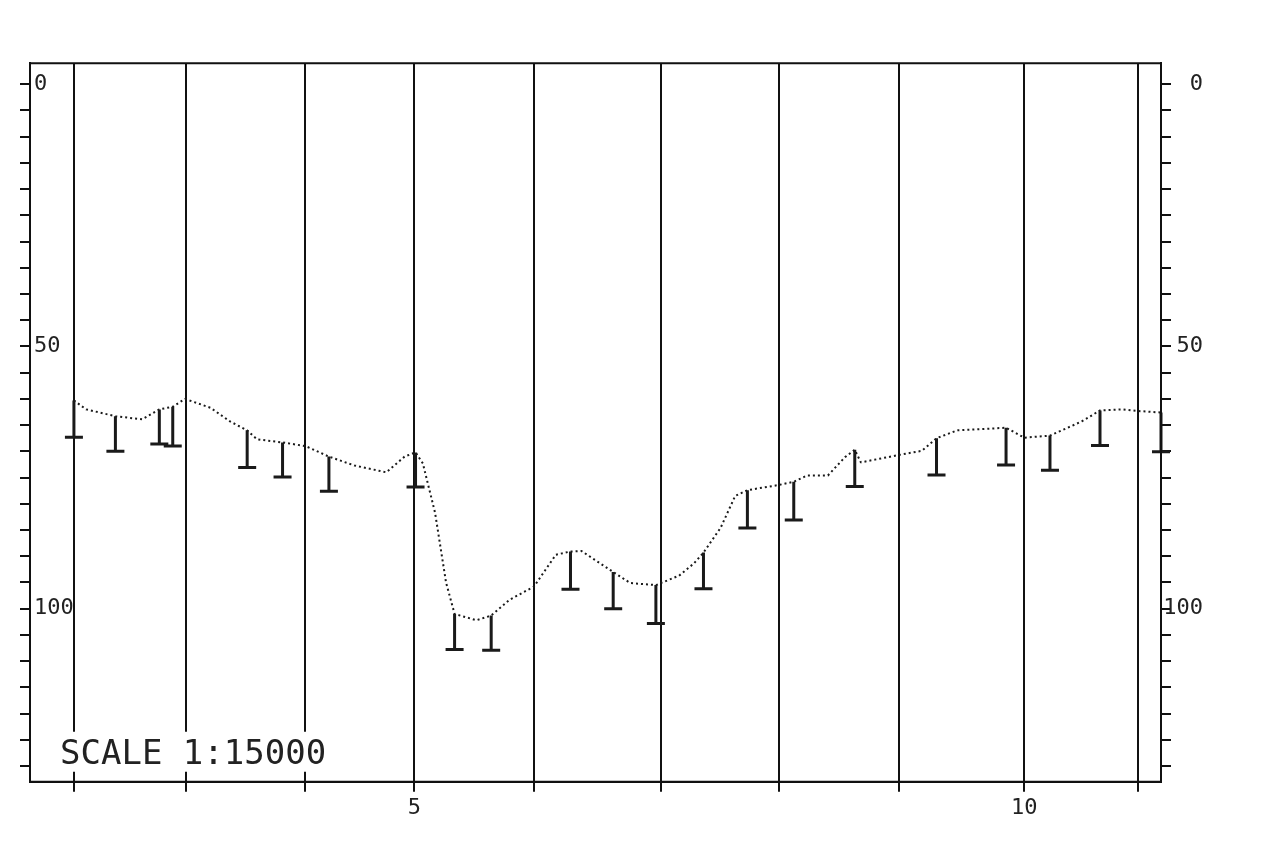  I want to click on x-tick-label: 5, so click(414, 806).